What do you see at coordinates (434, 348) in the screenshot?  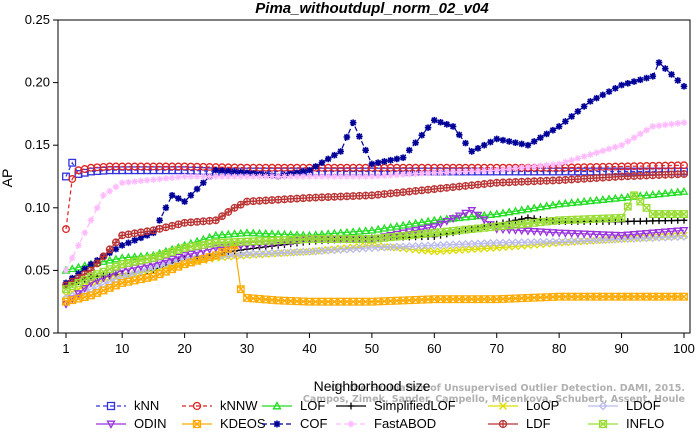 I see `x-tick-label: 60` at bounding box center [434, 348].